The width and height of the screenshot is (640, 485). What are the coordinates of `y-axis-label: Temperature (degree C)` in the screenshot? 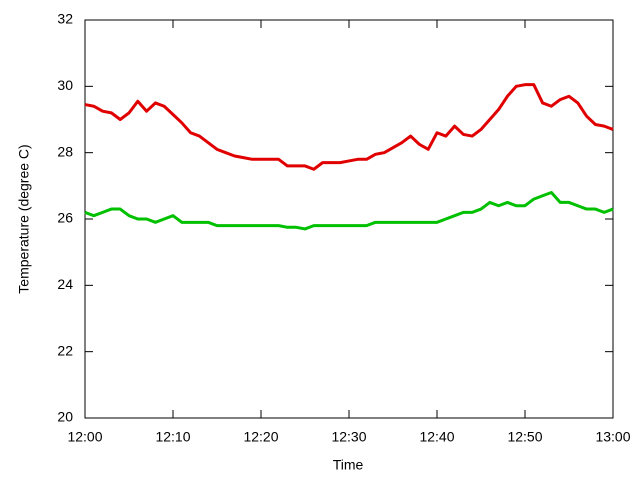 It's located at (24, 218).